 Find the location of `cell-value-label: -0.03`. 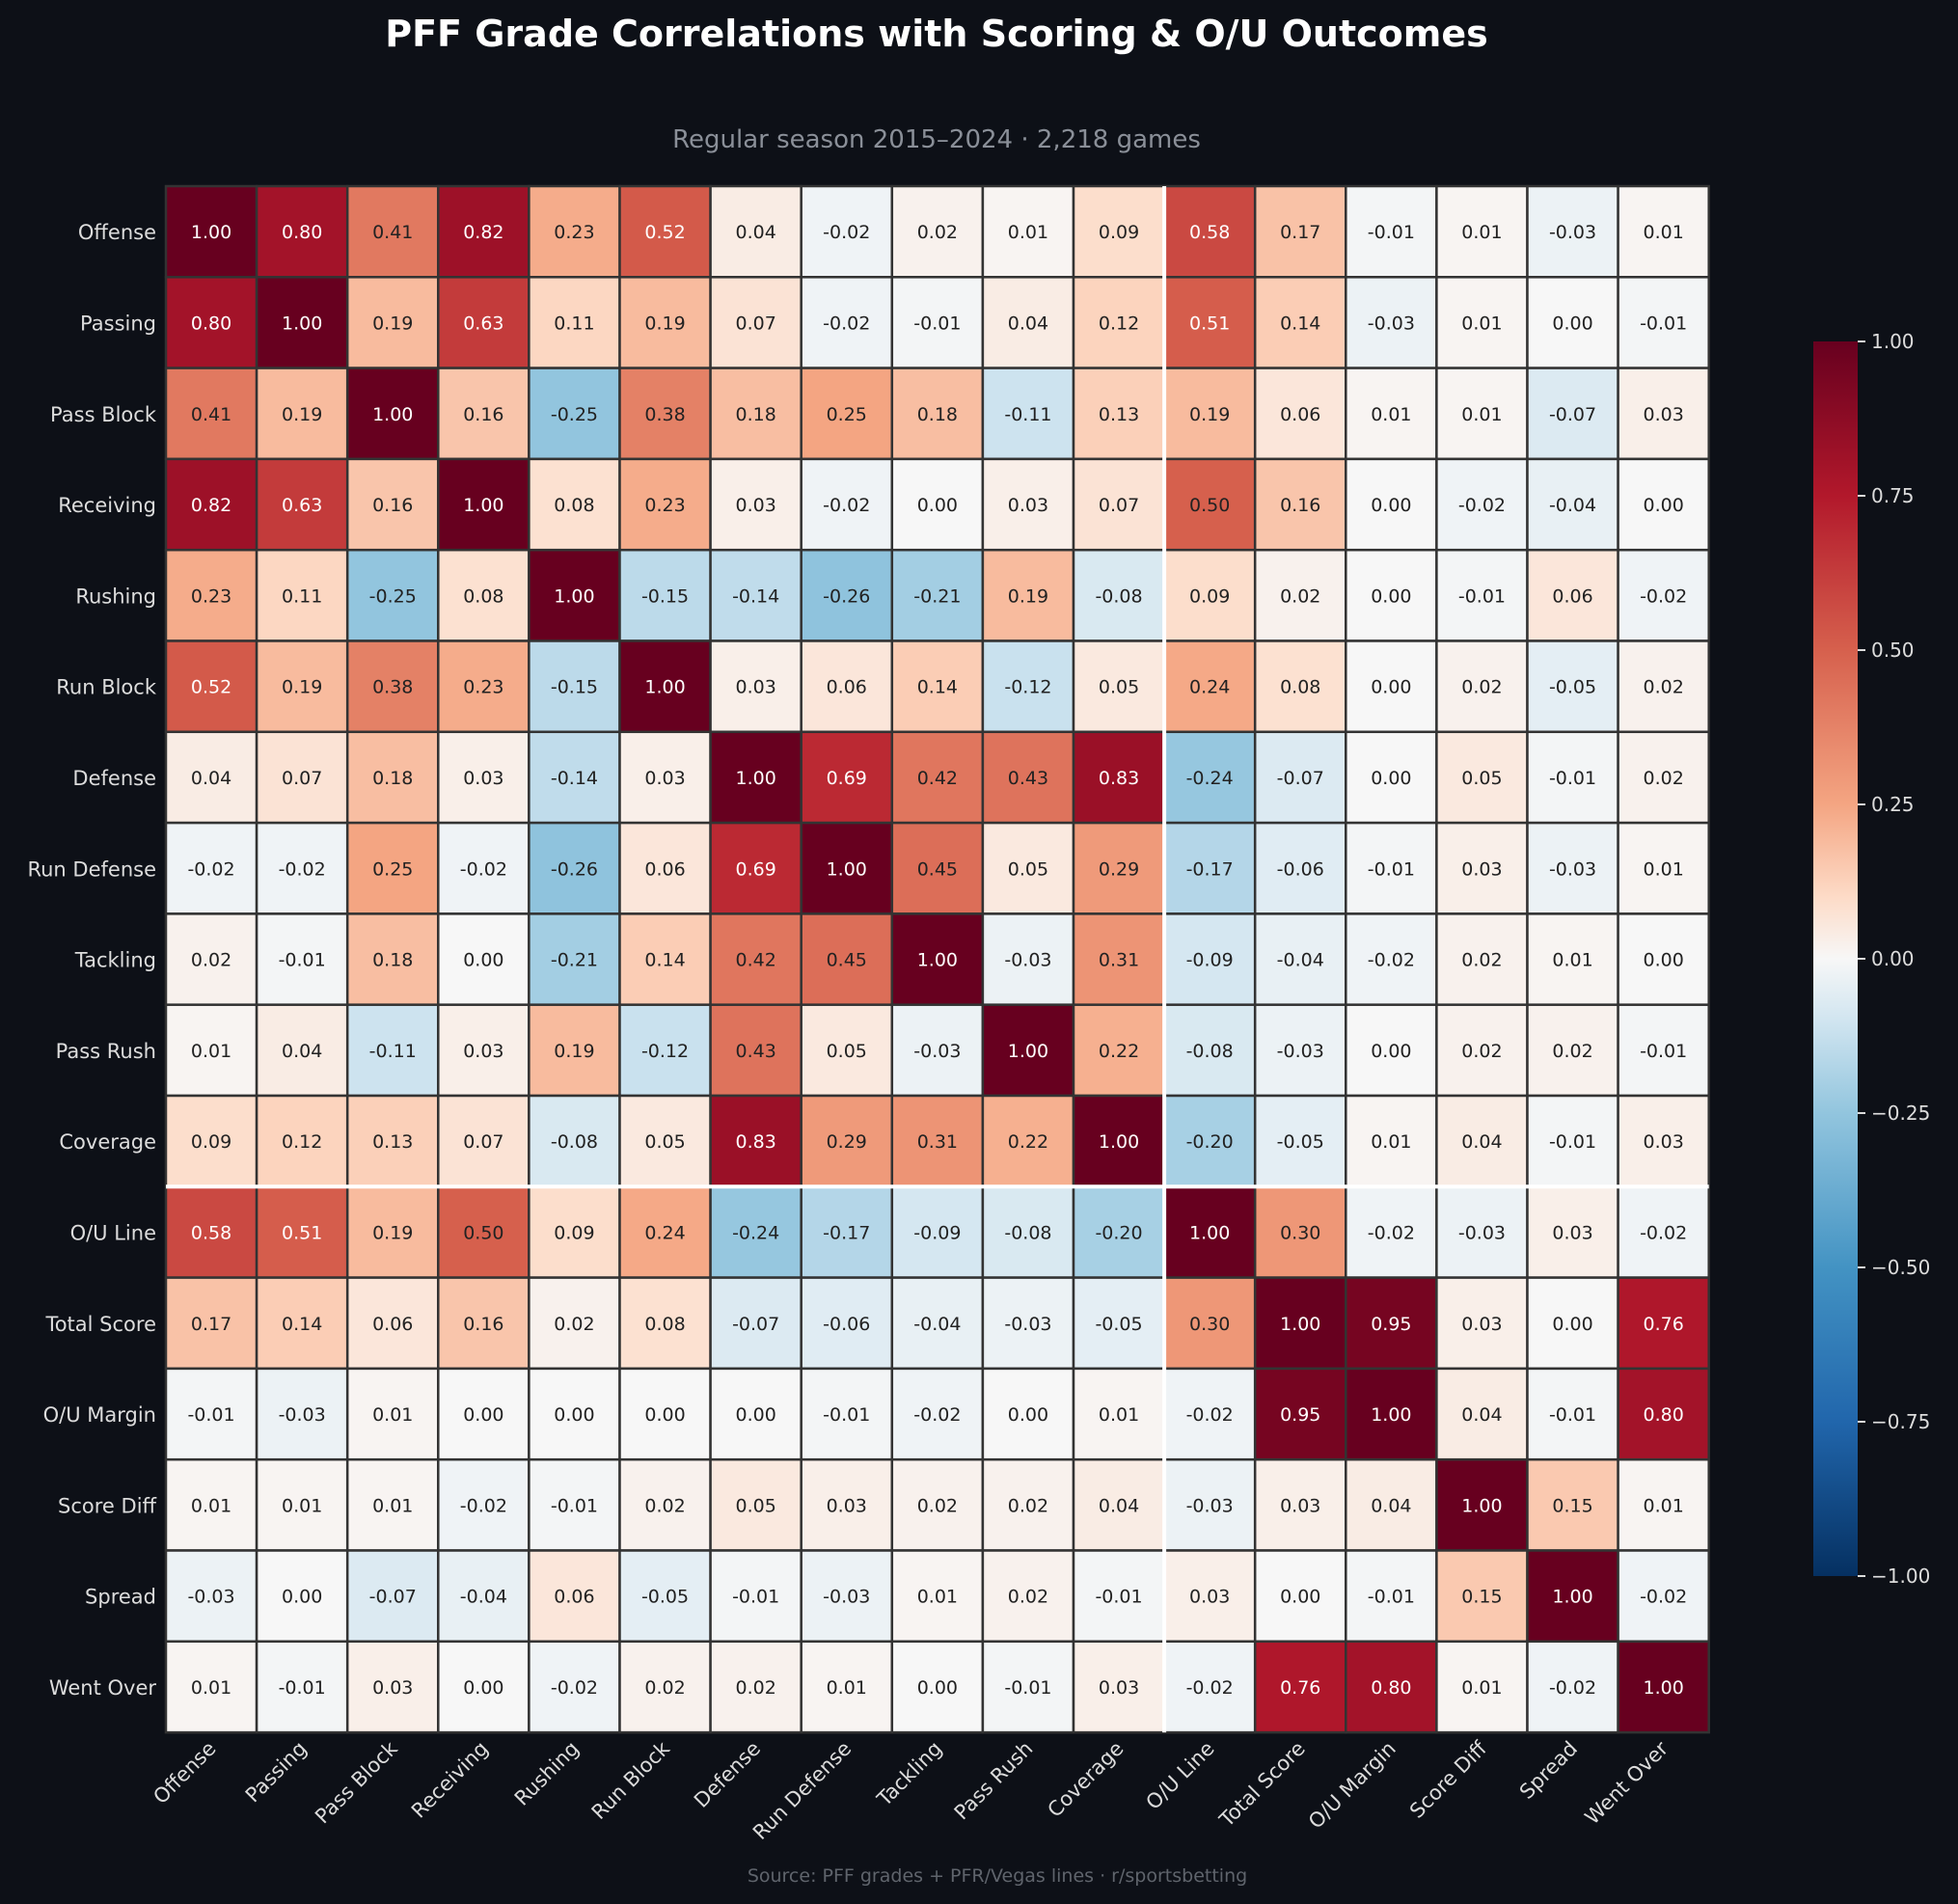

cell-value-label: -0.03 is located at coordinates (1572, 869).